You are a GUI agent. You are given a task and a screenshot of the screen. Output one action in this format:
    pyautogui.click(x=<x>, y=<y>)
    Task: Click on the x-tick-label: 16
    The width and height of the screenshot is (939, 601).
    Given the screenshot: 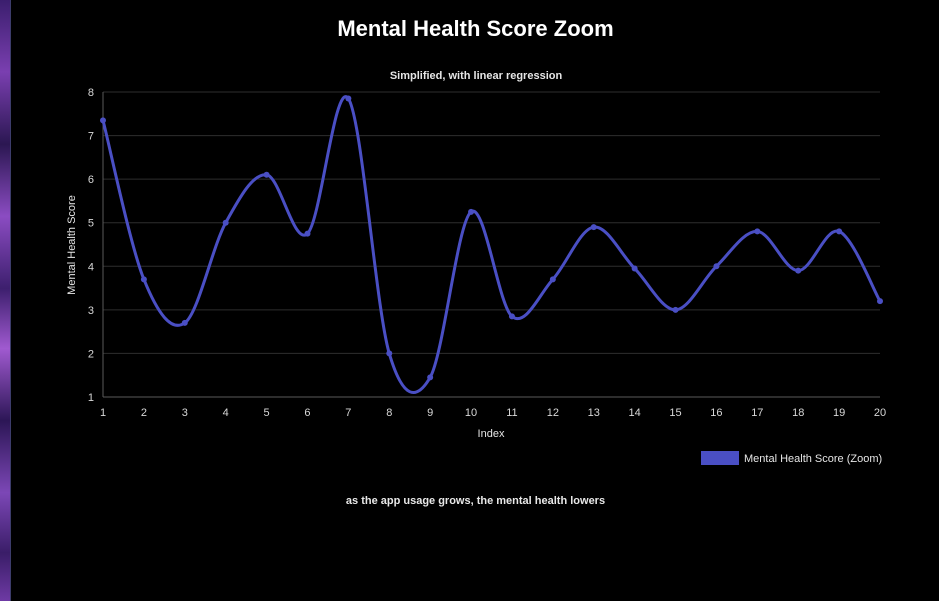 What is the action you would take?
    pyautogui.click(x=716, y=413)
    